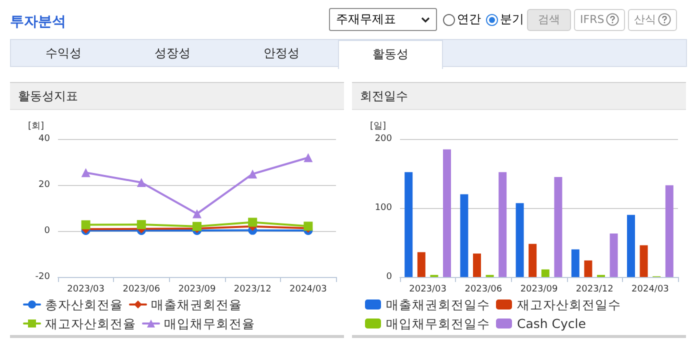  What do you see at coordinates (366, 19) in the screenshot?
I see `text: 주재무제표` at bounding box center [366, 19].